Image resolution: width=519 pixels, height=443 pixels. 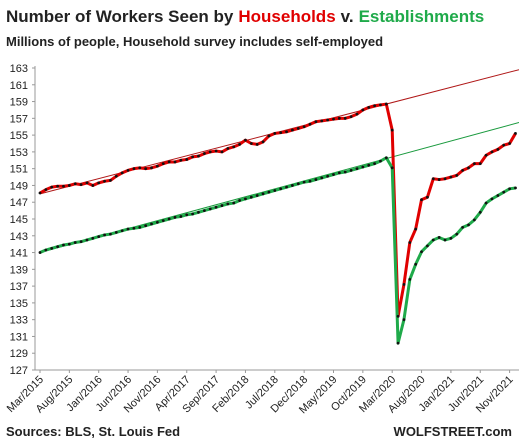 What do you see at coordinates (422, 16) in the screenshot?
I see `title-series-b: Establishments` at bounding box center [422, 16].